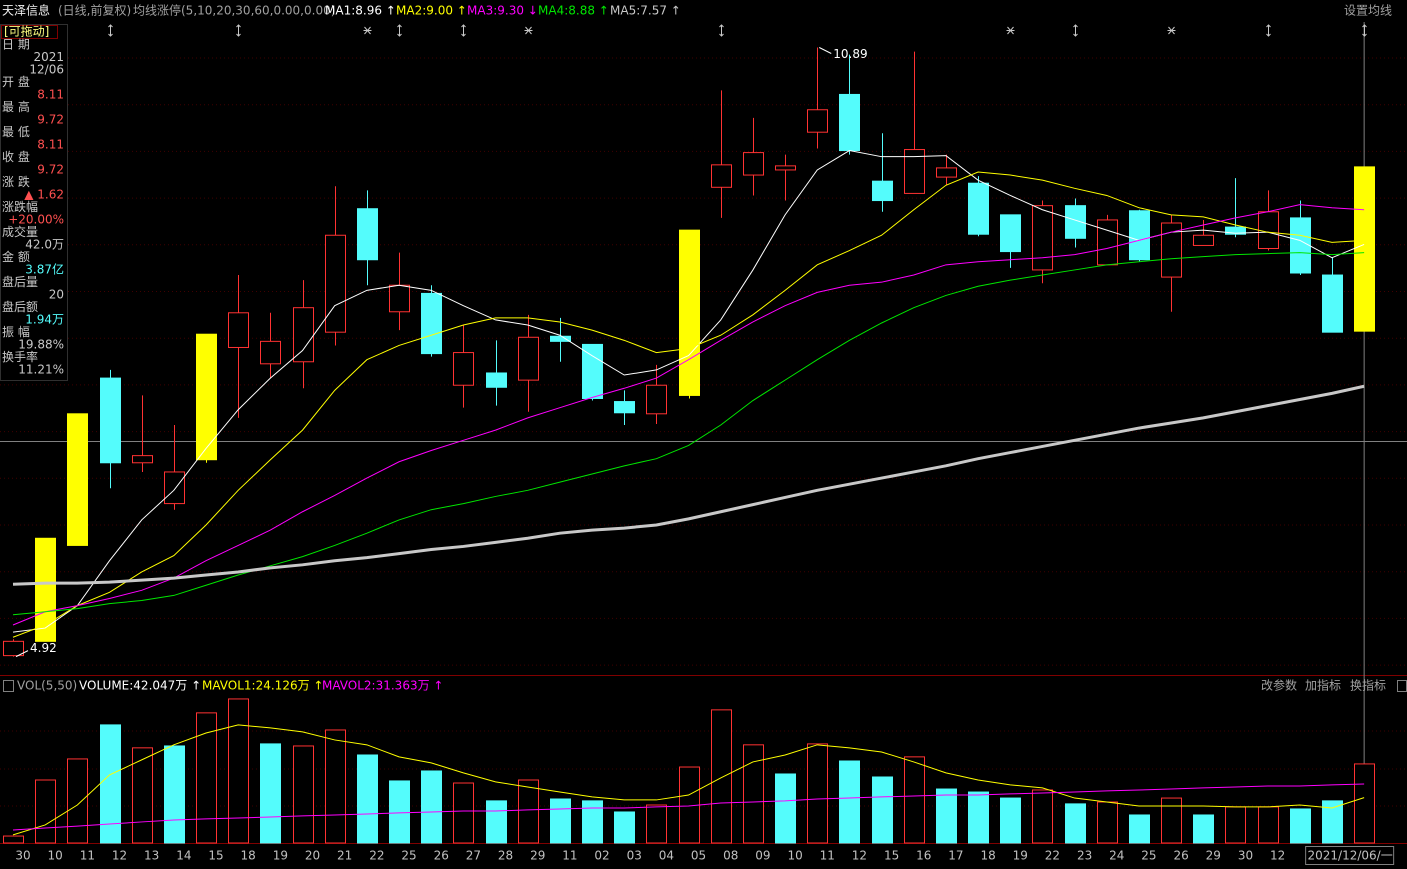 The image size is (1407, 869). What do you see at coordinates (987, 856) in the screenshot?
I see `x-tick-label: 18` at bounding box center [987, 856].